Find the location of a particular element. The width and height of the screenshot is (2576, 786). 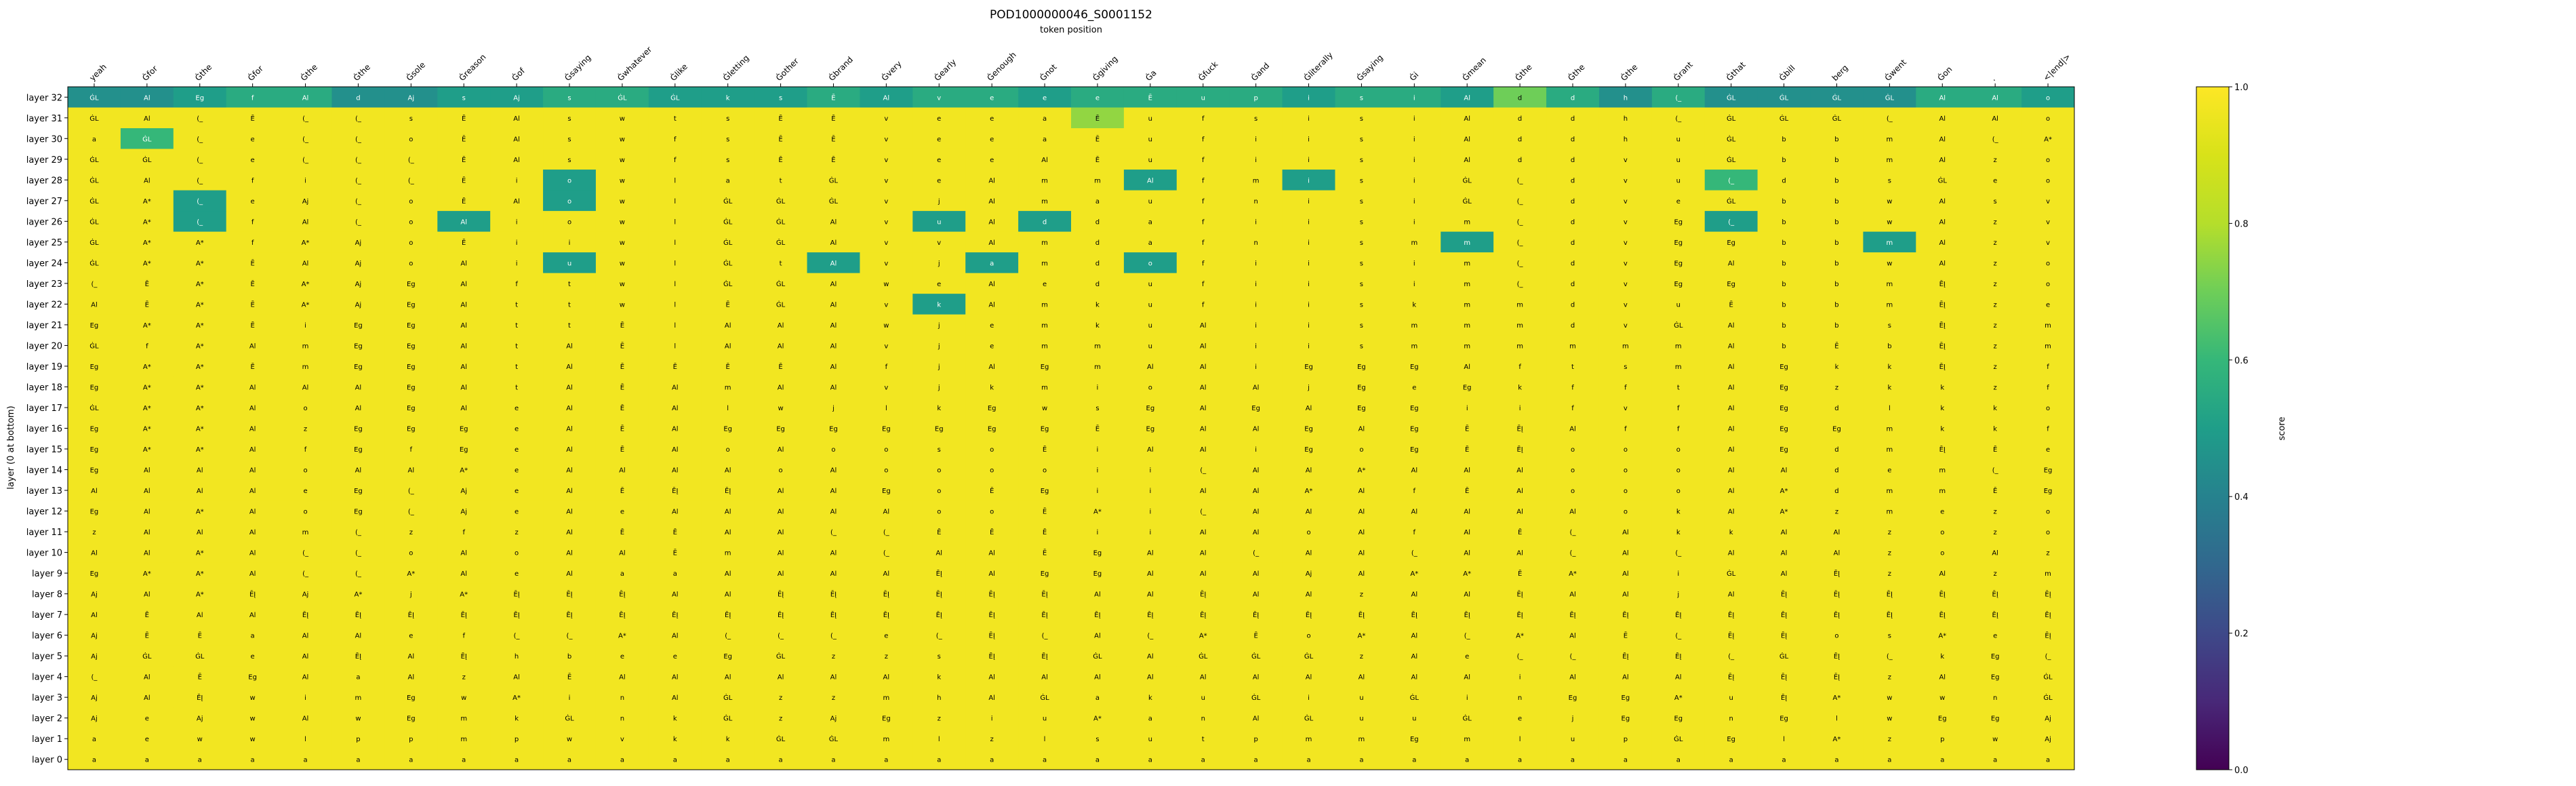

cell-label: Aj is located at coordinates (94, 698).